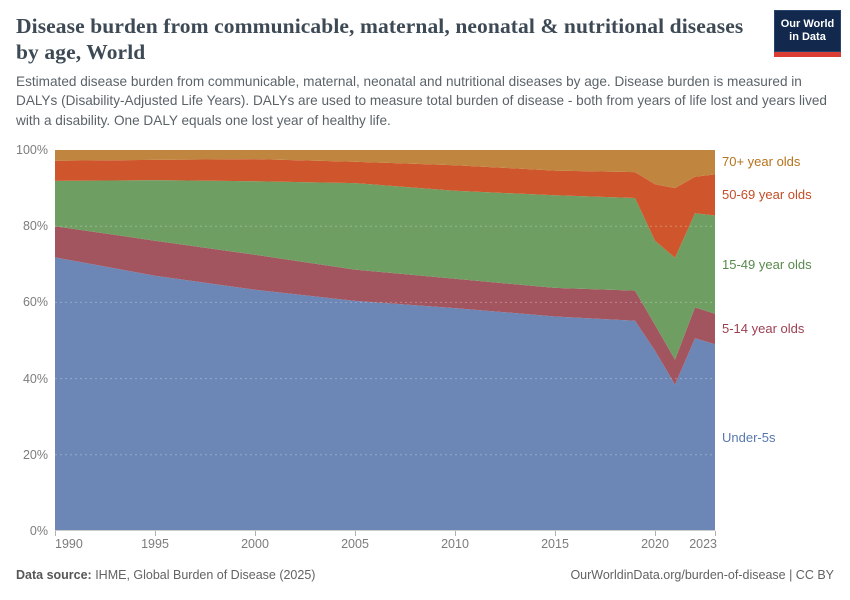 Image resolution: width=850 pixels, height=600 pixels. Describe the element at coordinates (655, 533) in the screenshot. I see `x-axis-tick-2020` at that location.